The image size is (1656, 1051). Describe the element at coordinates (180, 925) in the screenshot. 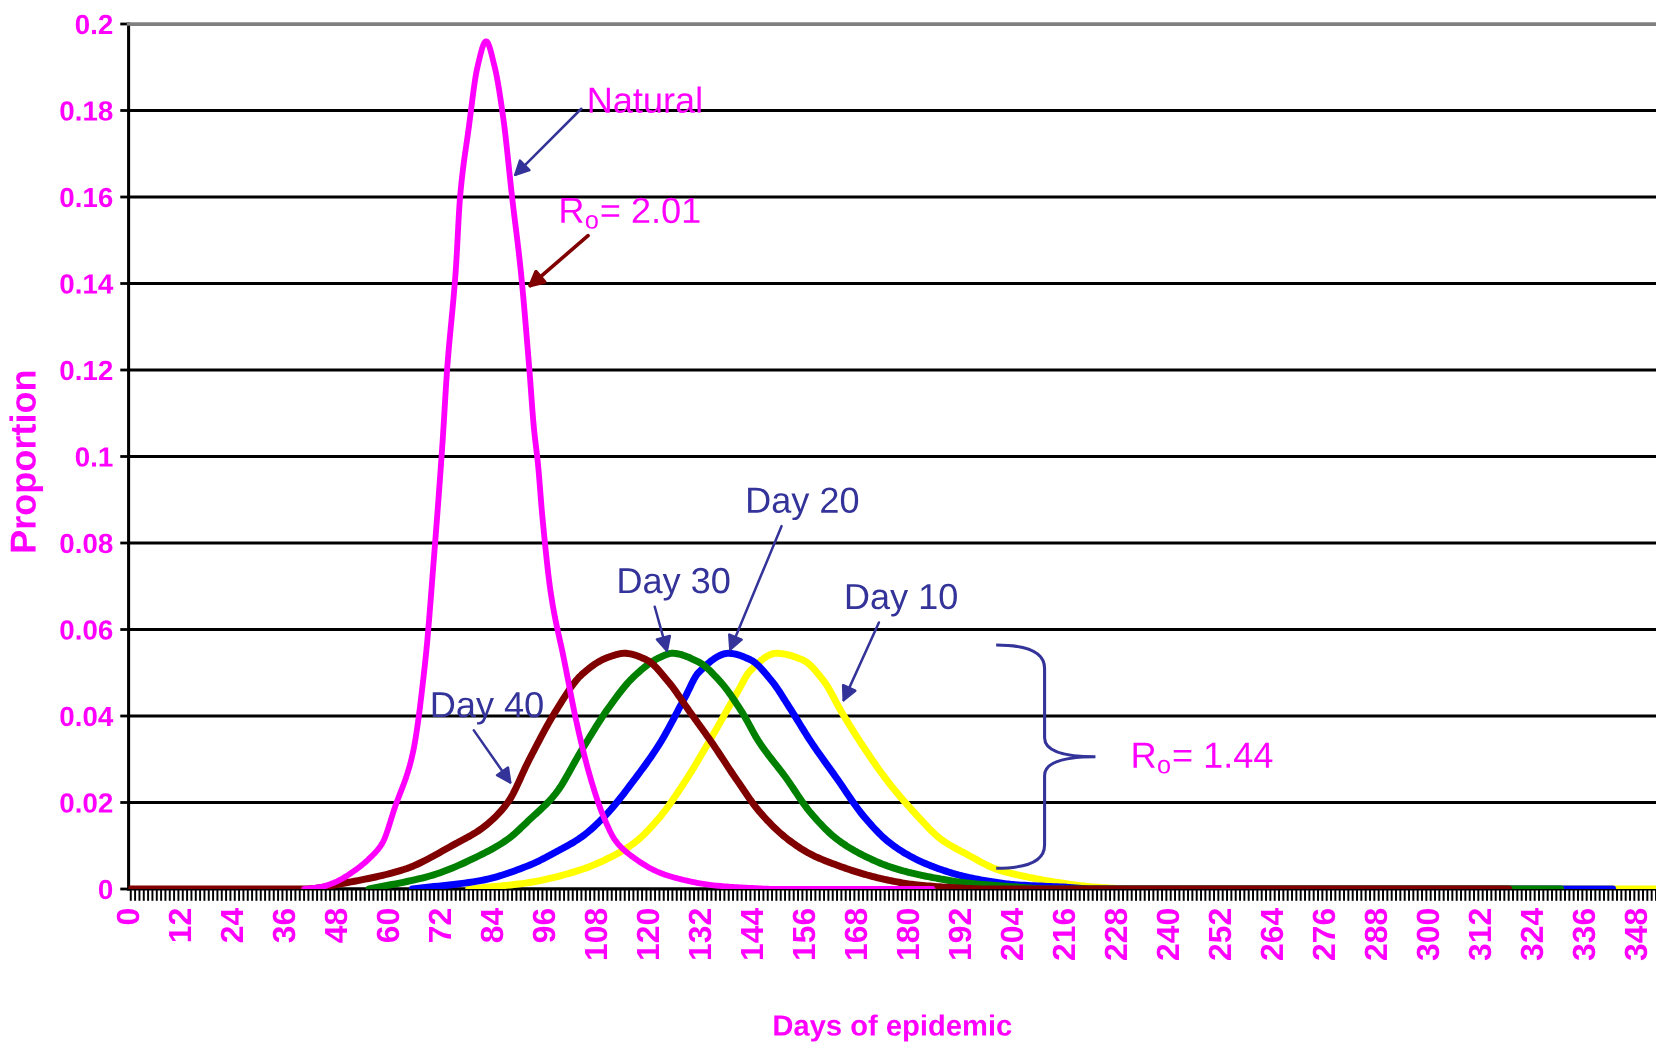

I see `x-tick-label: 12` at that location.